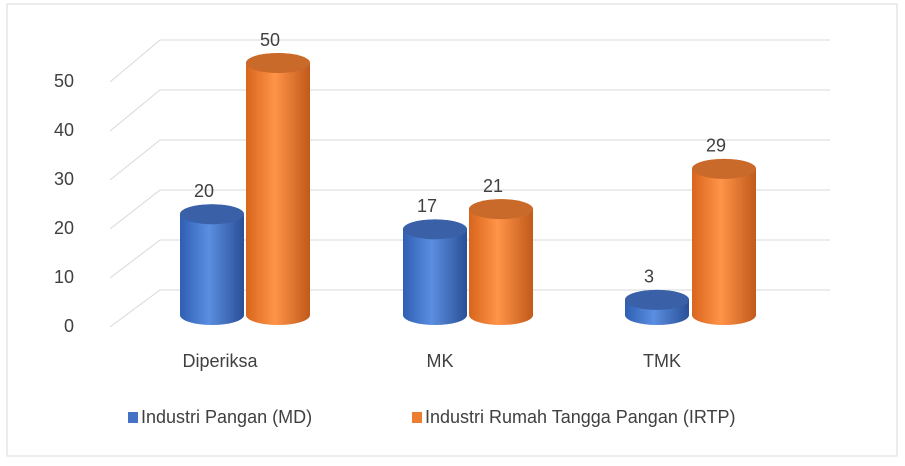 The width and height of the screenshot is (905, 466). I want to click on data-label: 3, so click(649, 277).